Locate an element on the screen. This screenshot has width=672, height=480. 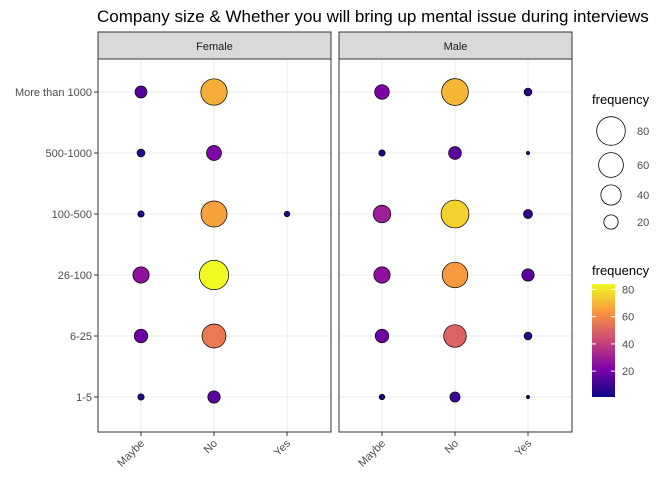
size-legend-label: 80 is located at coordinates (643, 132).